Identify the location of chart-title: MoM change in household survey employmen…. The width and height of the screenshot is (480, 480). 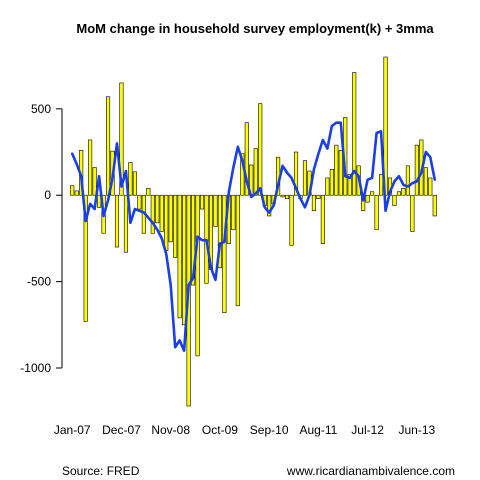
(255, 28).